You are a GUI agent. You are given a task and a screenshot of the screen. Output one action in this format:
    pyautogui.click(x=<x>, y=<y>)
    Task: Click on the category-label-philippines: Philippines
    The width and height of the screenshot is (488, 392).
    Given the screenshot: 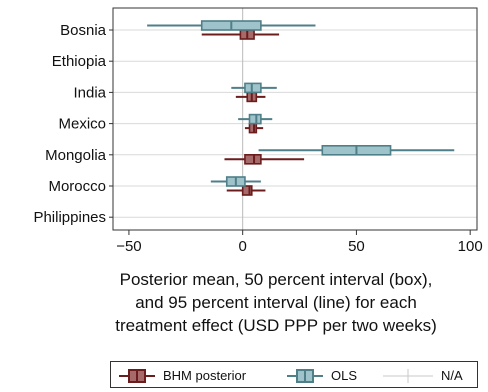 What is the action you would take?
    pyautogui.click(x=69, y=217)
    